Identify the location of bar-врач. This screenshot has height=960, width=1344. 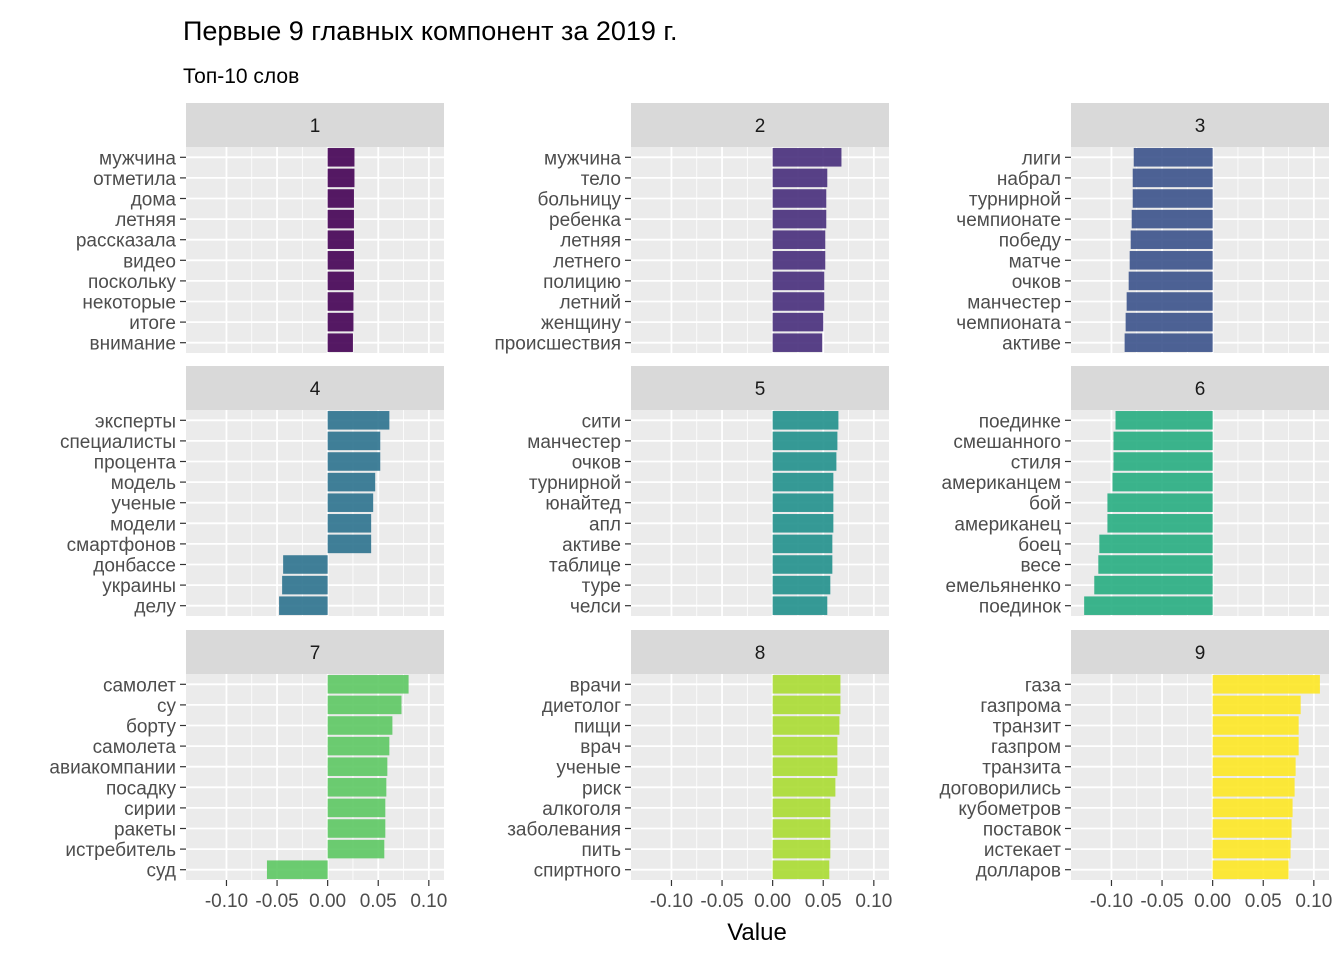
(805, 746).